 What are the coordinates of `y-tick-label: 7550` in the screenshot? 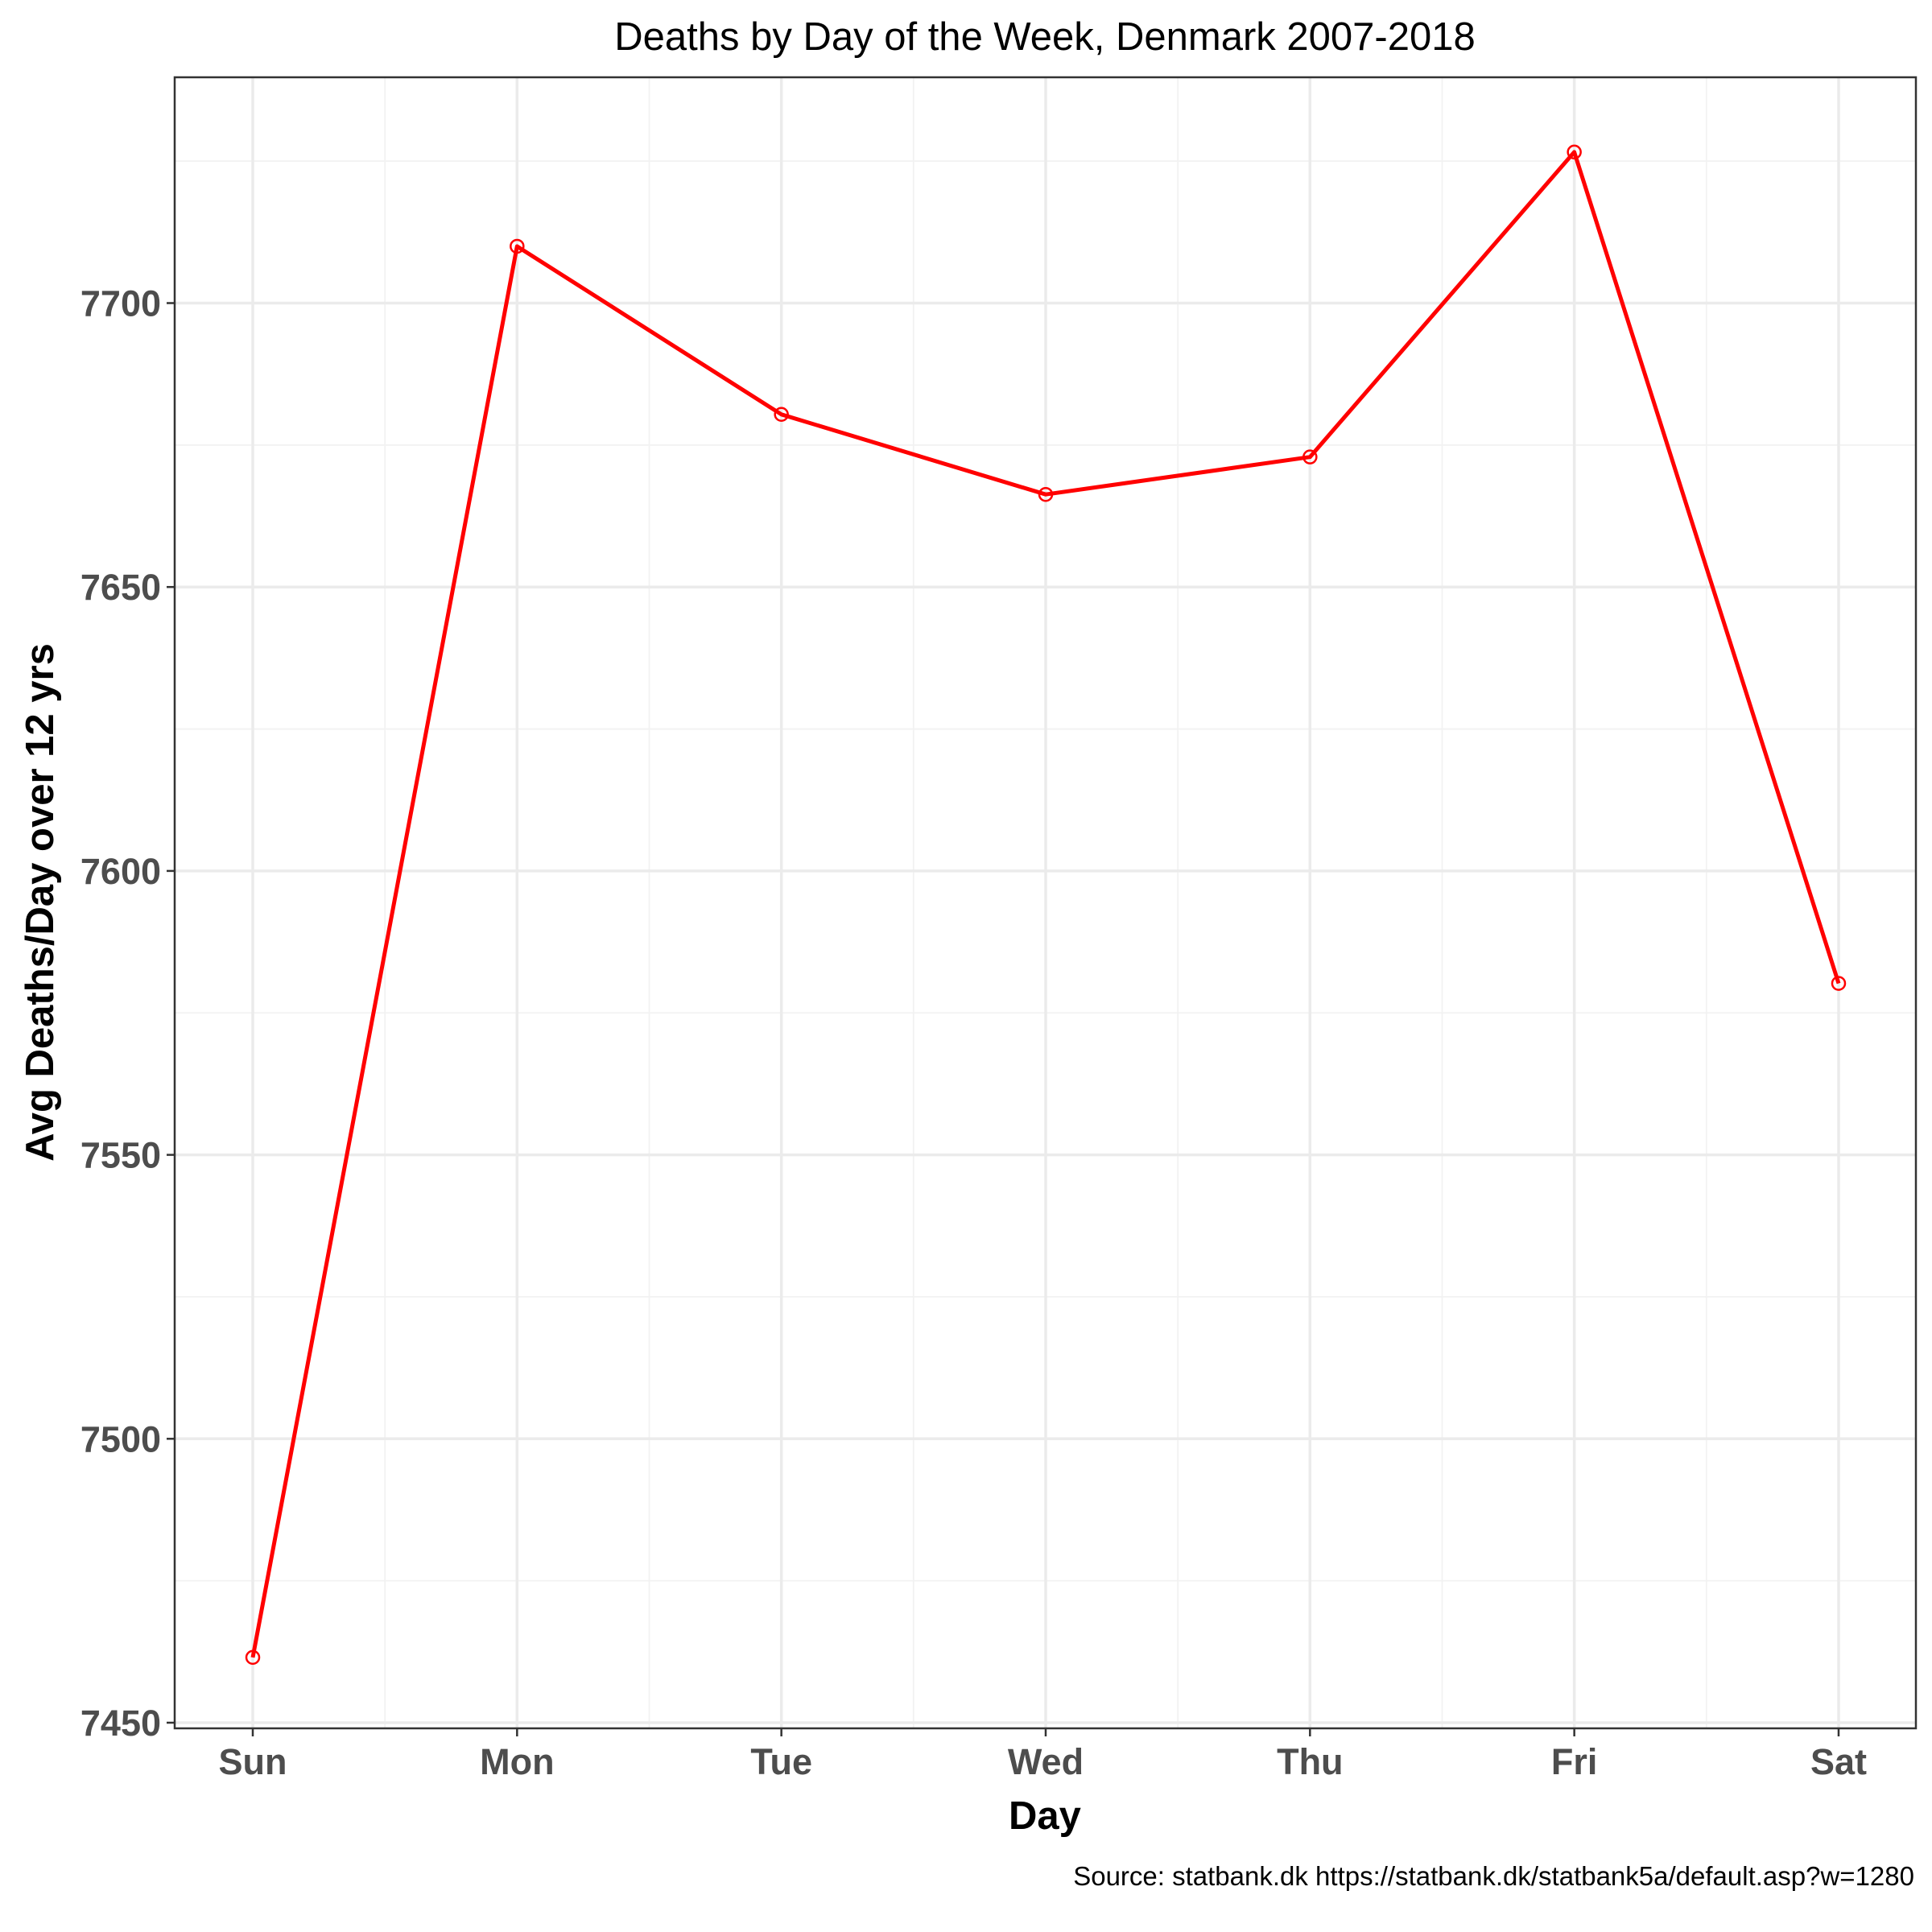 It's located at (121, 1155).